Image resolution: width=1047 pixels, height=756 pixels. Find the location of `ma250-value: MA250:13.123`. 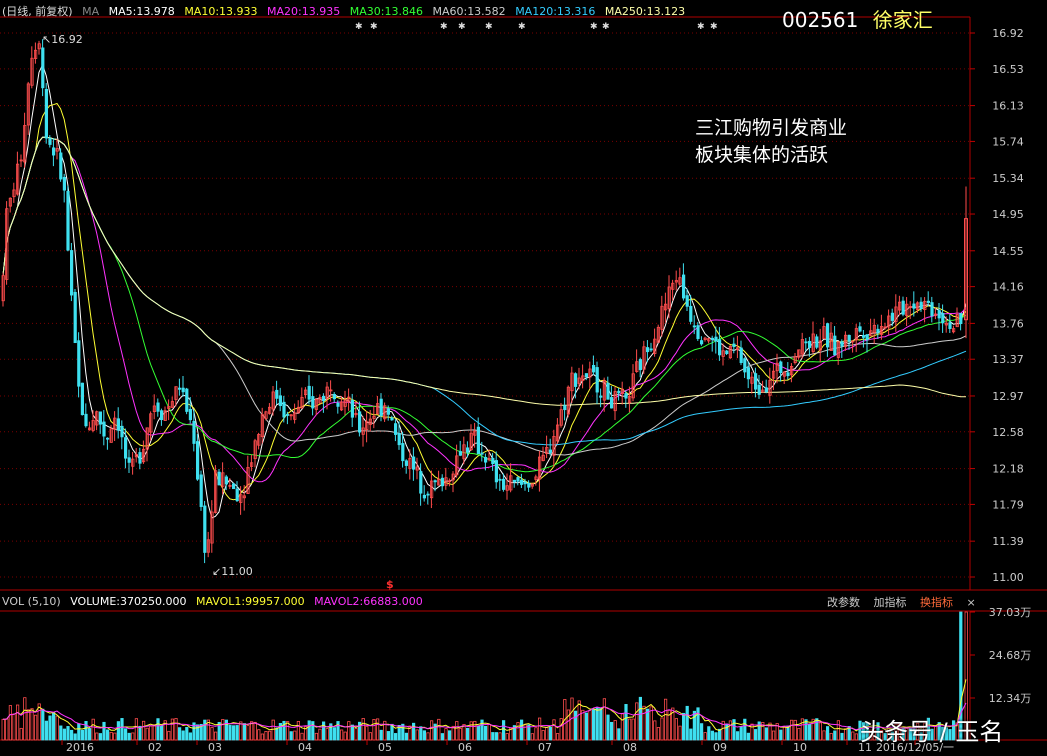

ma250-value: MA250:13.123 is located at coordinates (645, 11).